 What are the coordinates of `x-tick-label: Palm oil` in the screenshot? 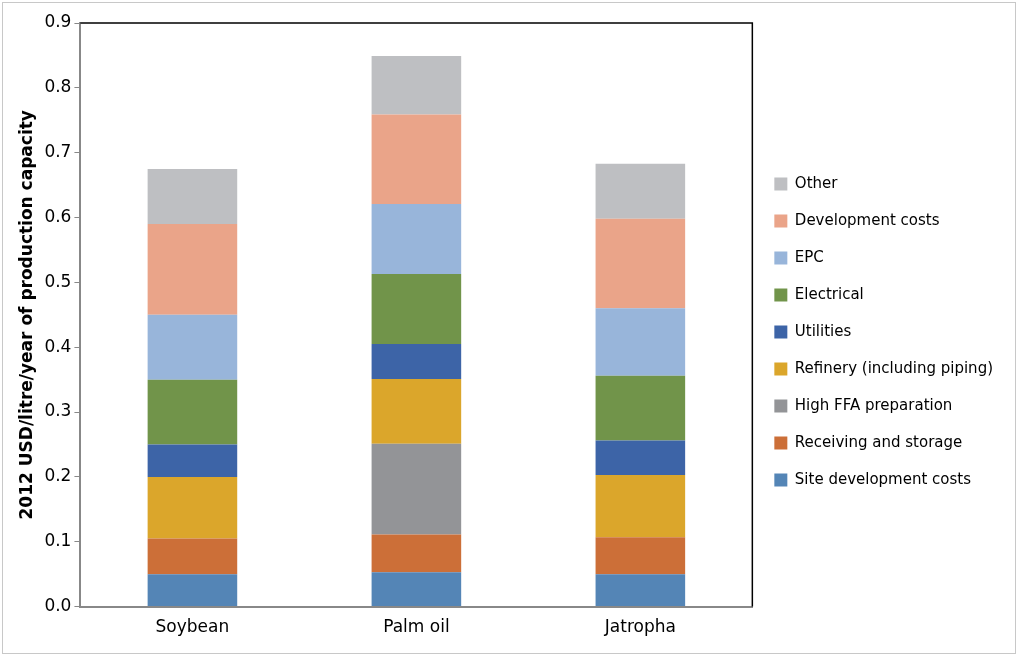 It's located at (416, 626).